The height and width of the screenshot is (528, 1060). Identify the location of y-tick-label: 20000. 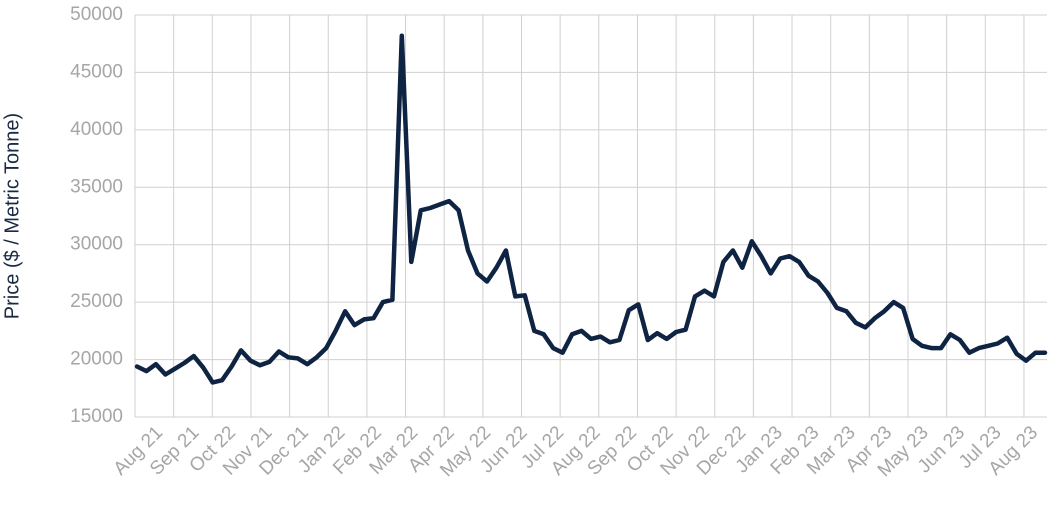
(96, 359).